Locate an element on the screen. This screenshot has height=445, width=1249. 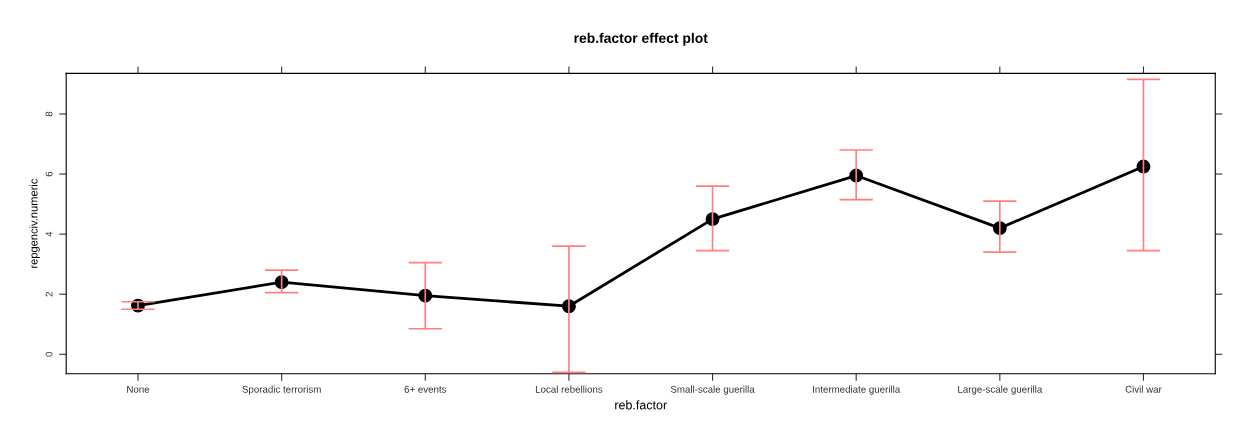
y-tick-label: 4 is located at coordinates (49, 234).